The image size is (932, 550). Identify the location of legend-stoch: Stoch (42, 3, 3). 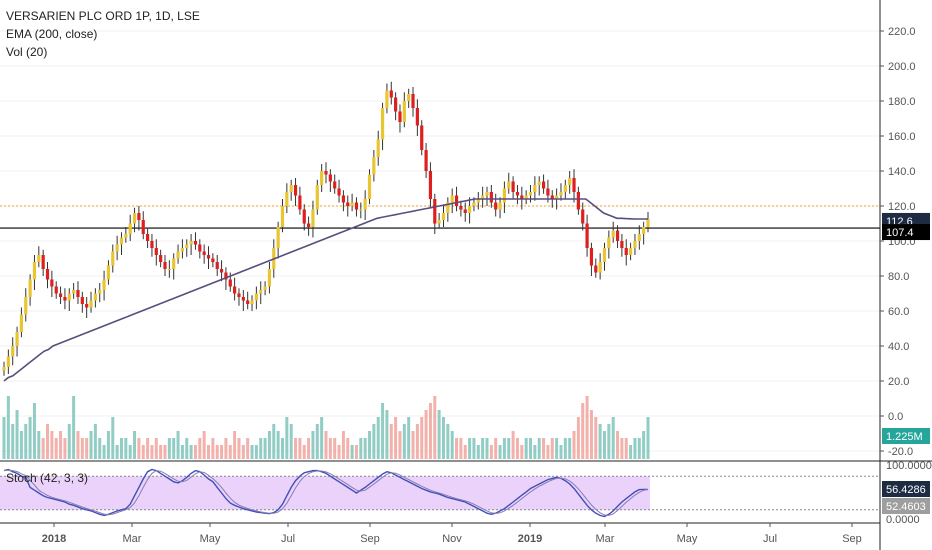
(47, 478).